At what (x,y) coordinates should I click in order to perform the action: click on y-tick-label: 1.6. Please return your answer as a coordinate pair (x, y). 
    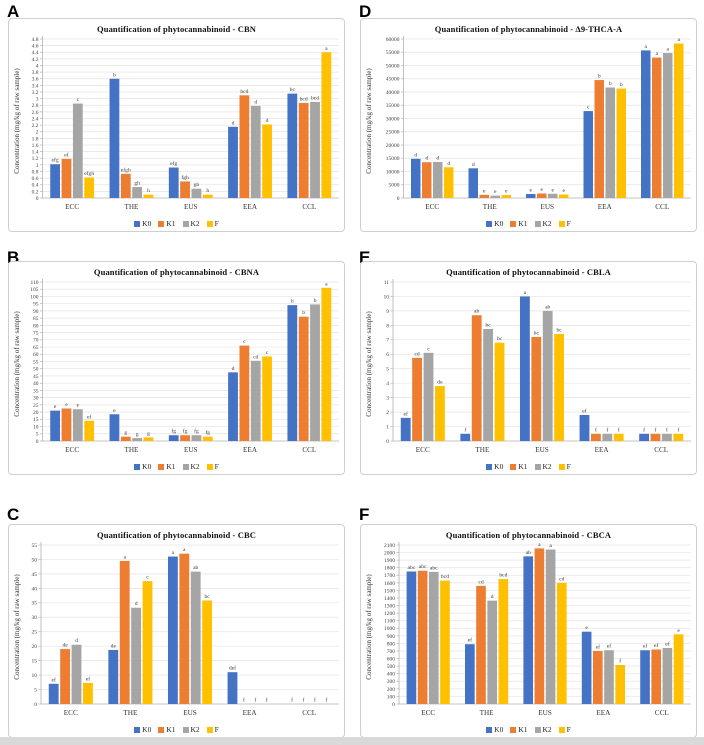
    Looking at the image, I should click on (35, 146).